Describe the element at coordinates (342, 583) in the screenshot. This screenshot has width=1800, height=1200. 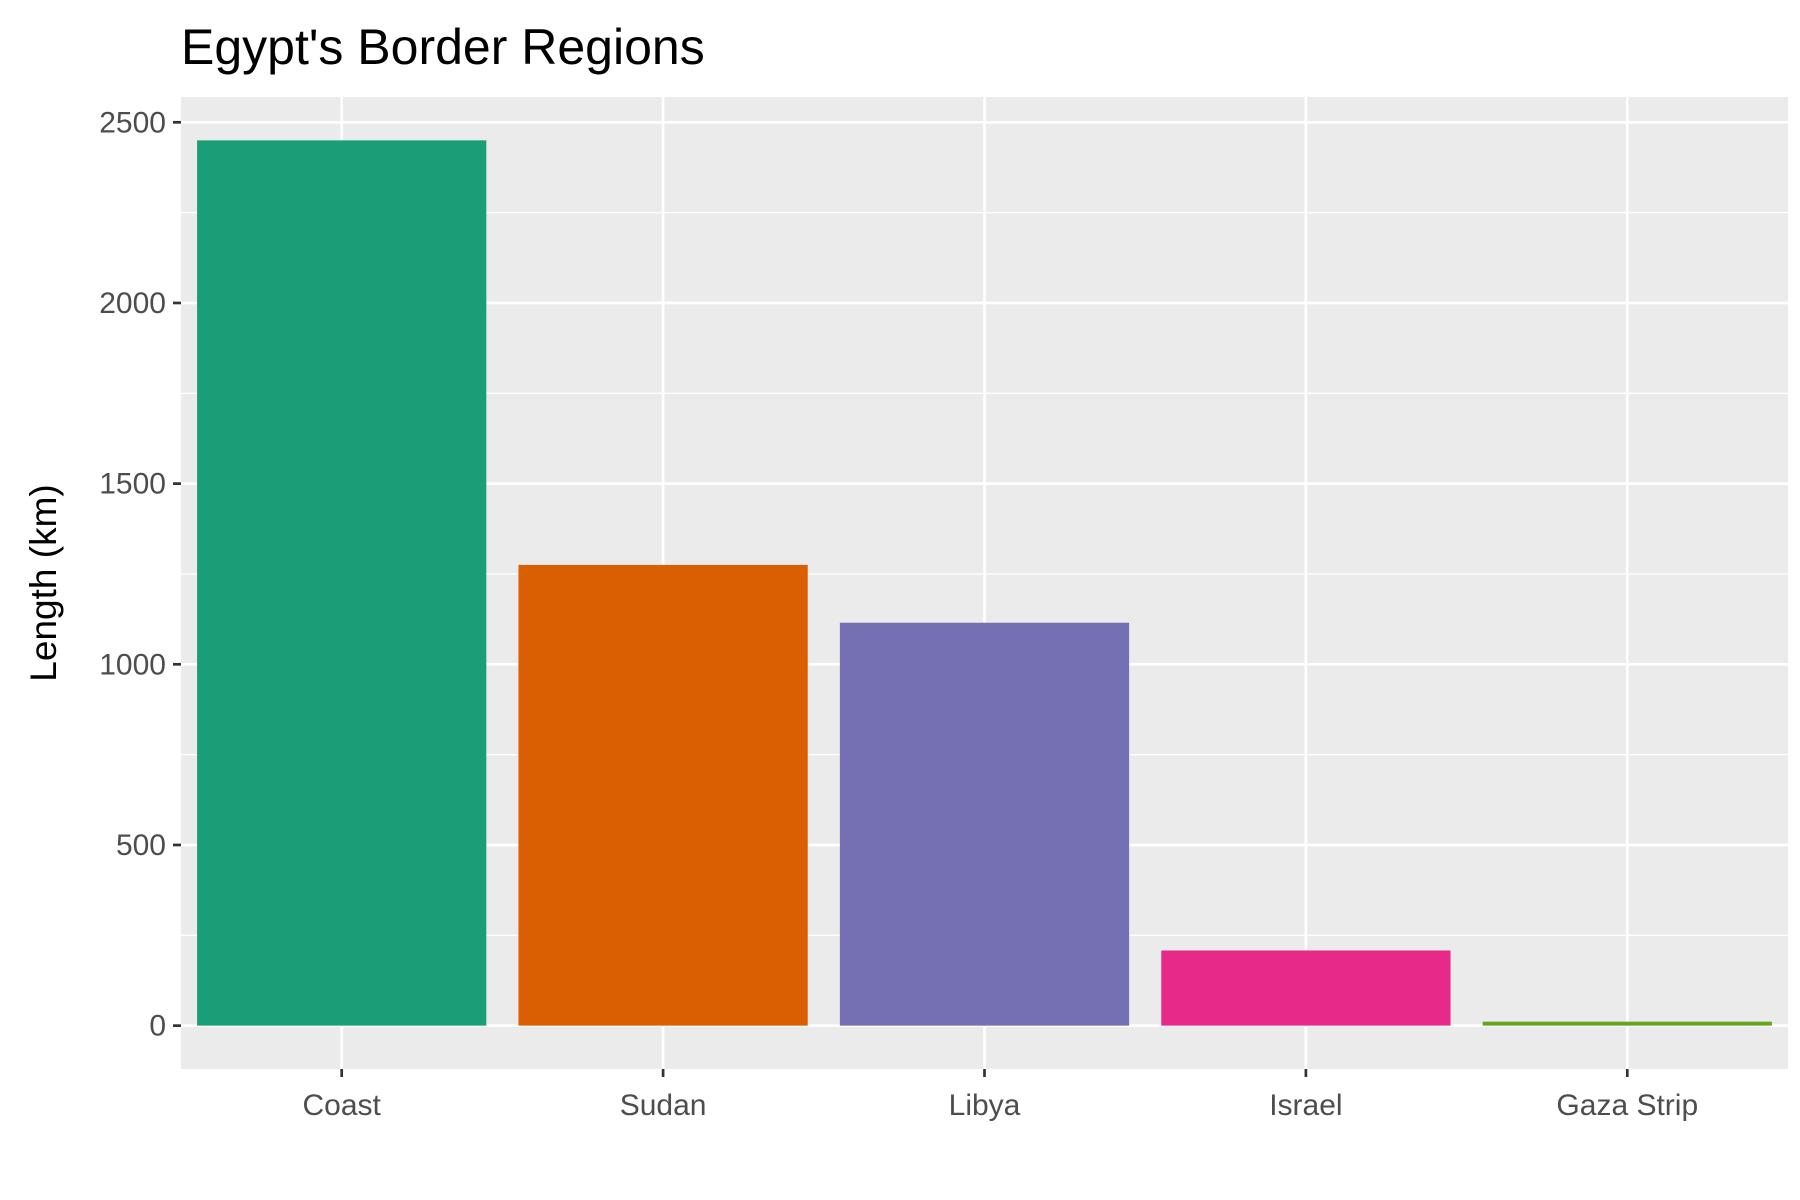
I see `bar-coast` at that location.